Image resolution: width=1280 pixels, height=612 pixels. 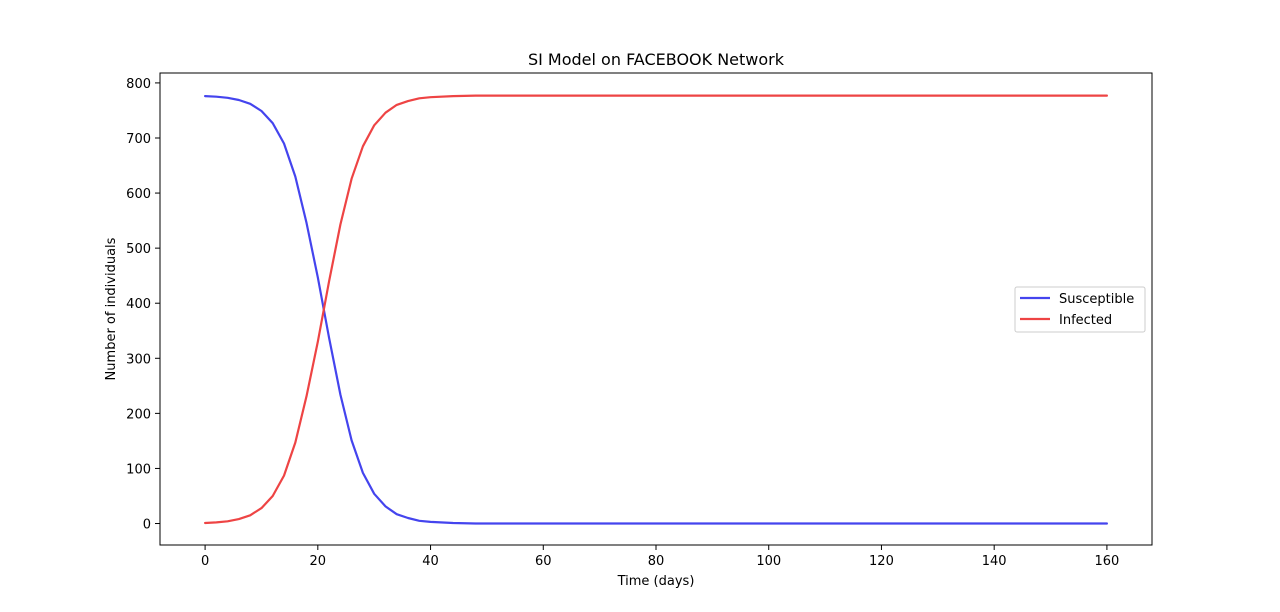 I want to click on x-axis: 0 20 40 60 80 100 120 140 160, so click(x=660, y=557).